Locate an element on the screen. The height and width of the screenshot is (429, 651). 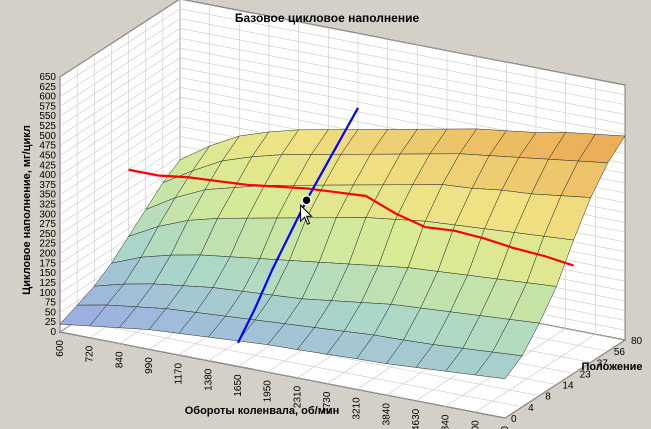
y-tick-label: 80 is located at coordinates (637, 341).